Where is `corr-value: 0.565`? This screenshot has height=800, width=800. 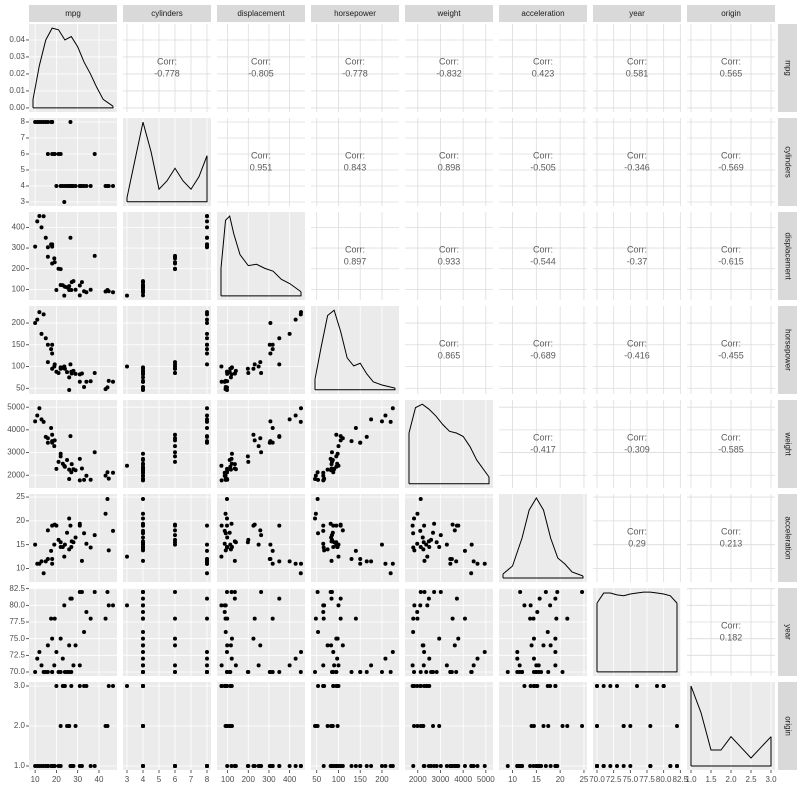
corr-value: 0.565 is located at coordinates (731, 73).